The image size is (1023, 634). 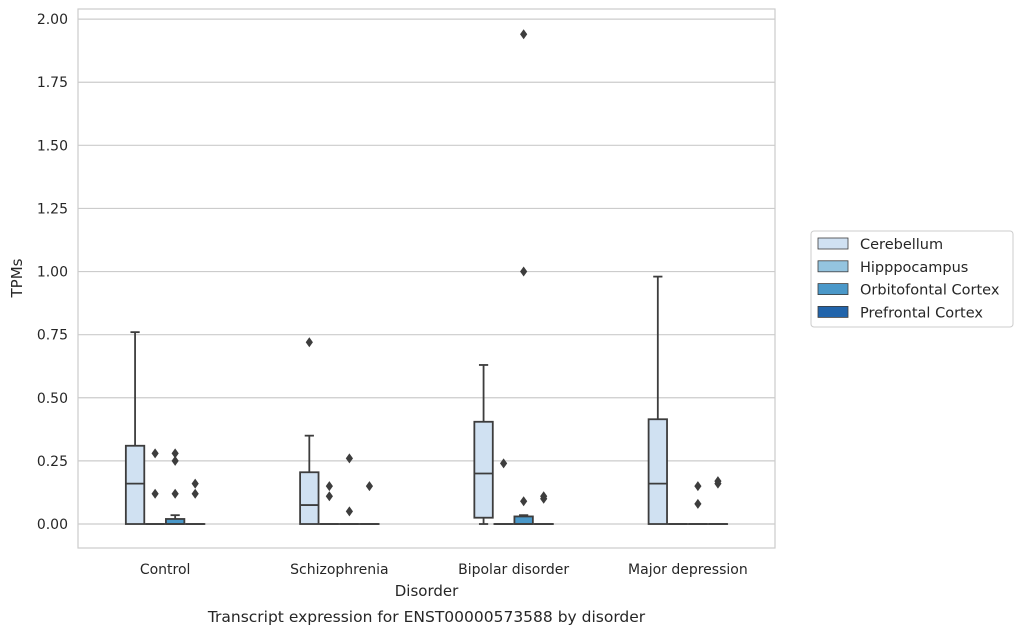 What do you see at coordinates (914, 268) in the screenshot?
I see `legend-label-1: Hipppocampus` at bounding box center [914, 268].